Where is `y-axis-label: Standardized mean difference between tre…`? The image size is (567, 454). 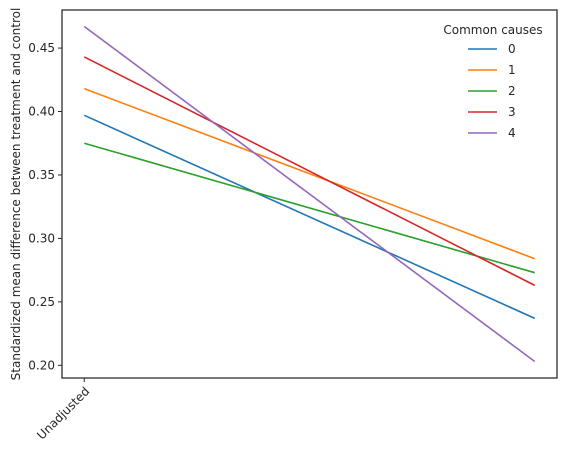
y-axis-label: Standardized mean difference between tre… is located at coordinates (16, 194).